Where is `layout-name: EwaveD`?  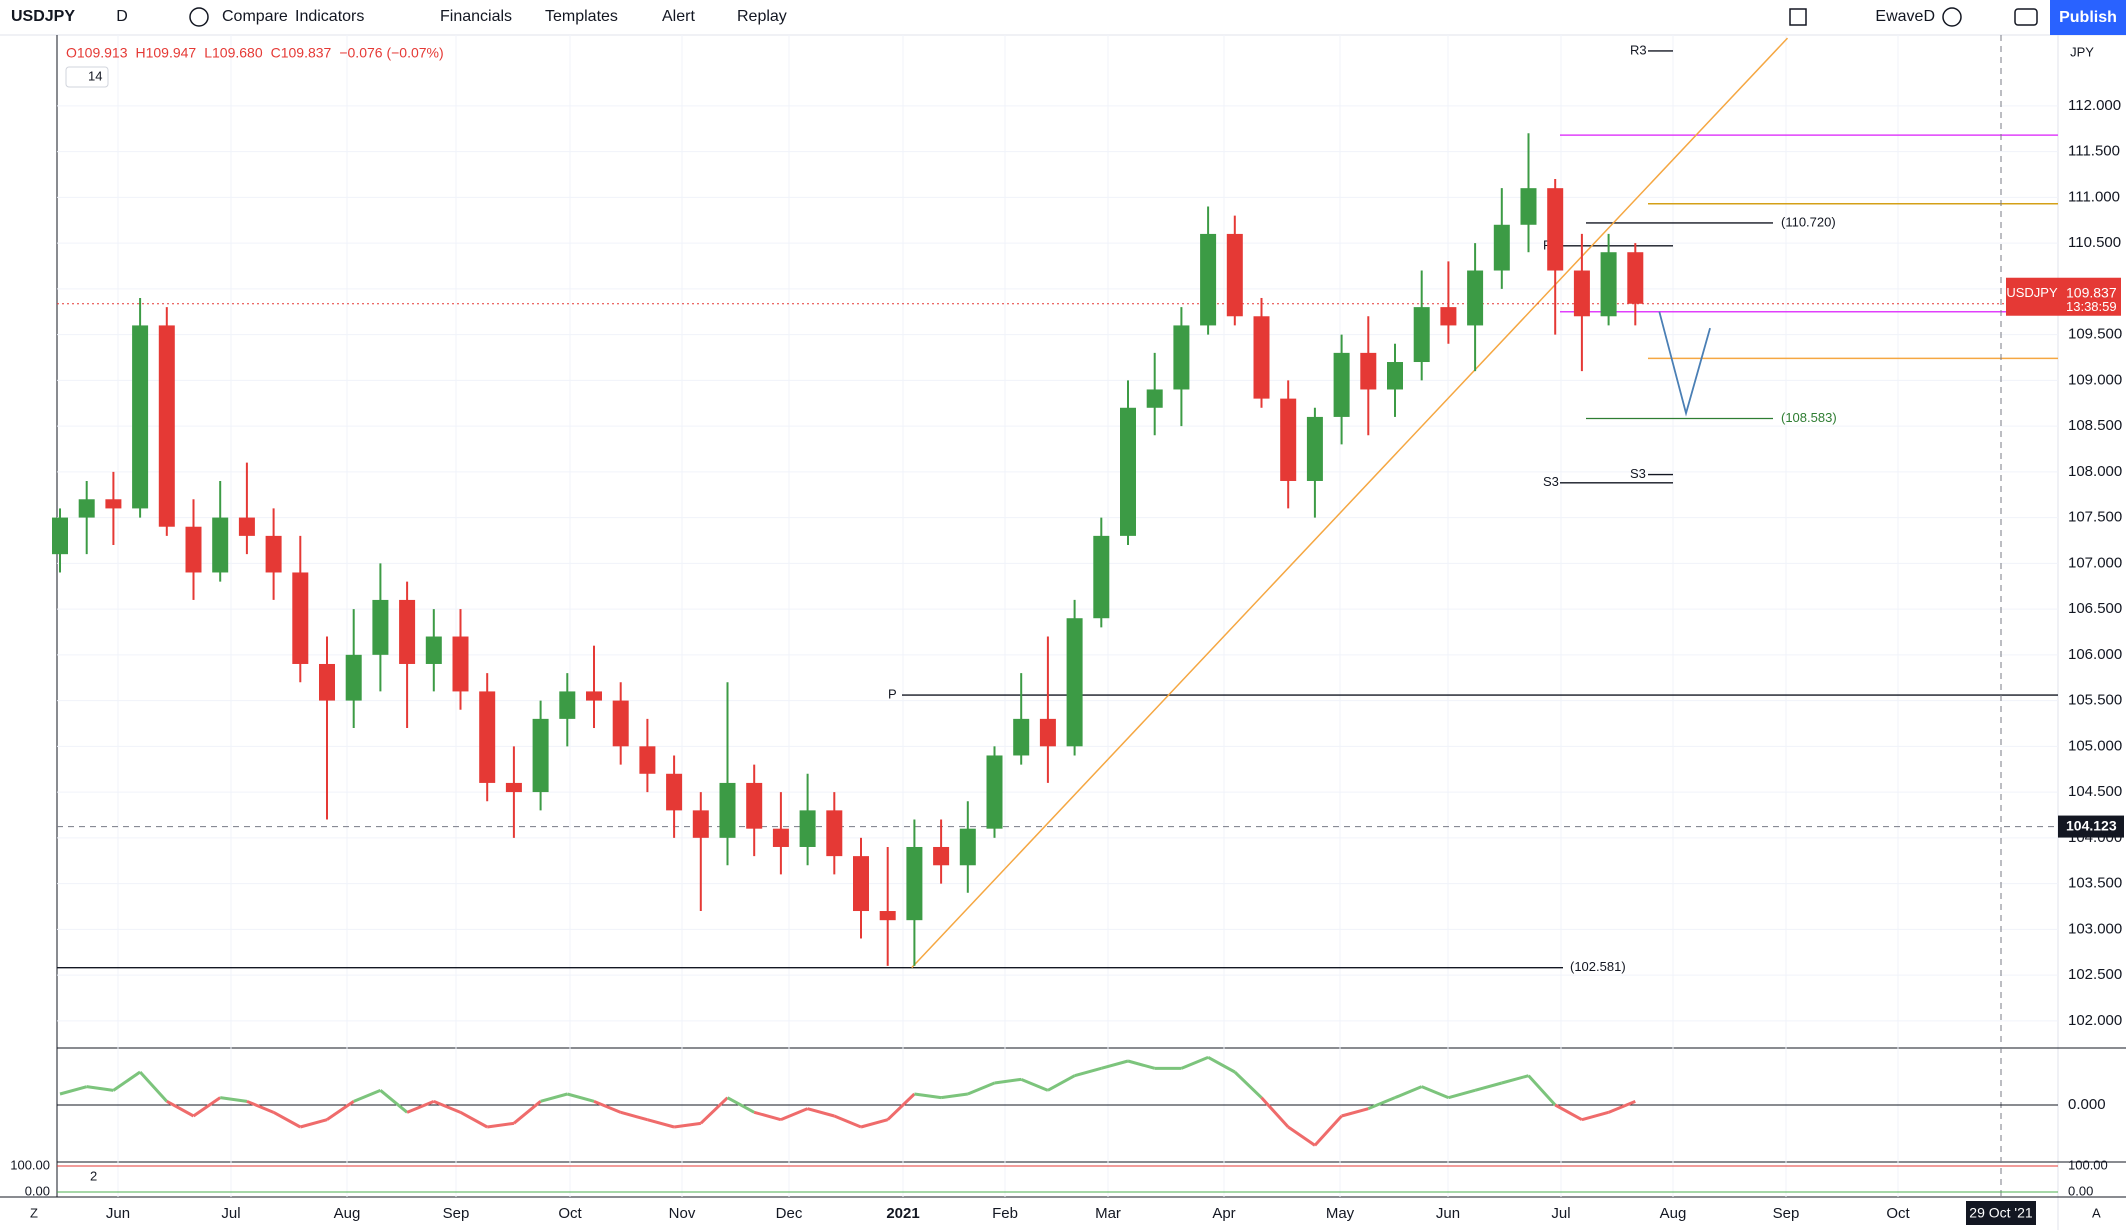 layout-name: EwaveD is located at coordinates (1905, 16).